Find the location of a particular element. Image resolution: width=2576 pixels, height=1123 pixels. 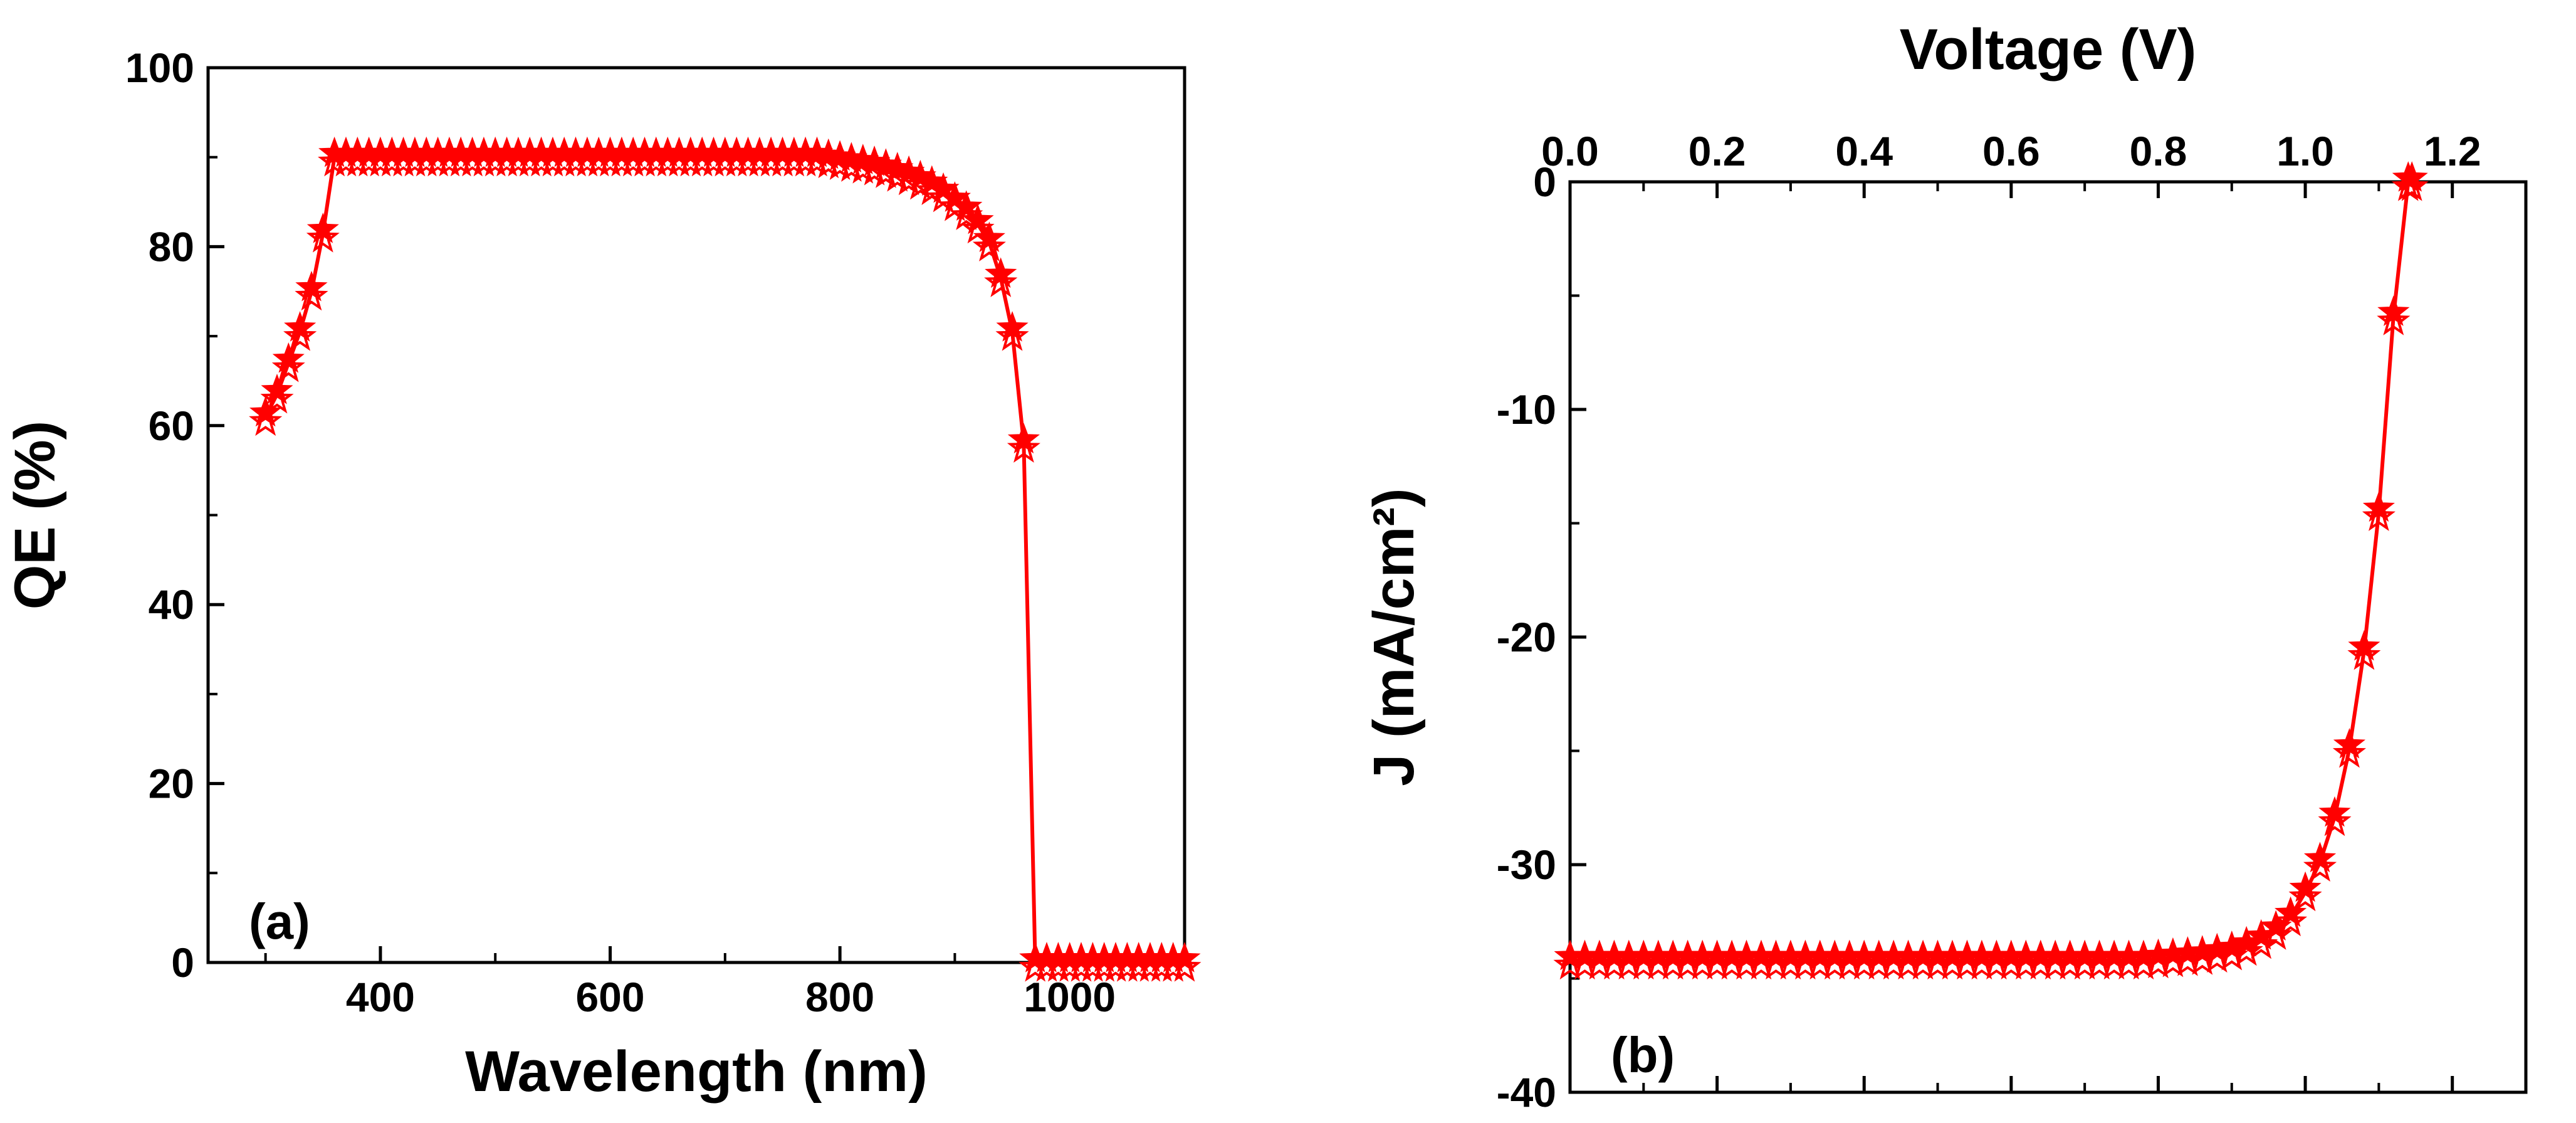

y-tick-label: 100 is located at coordinates (159, 68).